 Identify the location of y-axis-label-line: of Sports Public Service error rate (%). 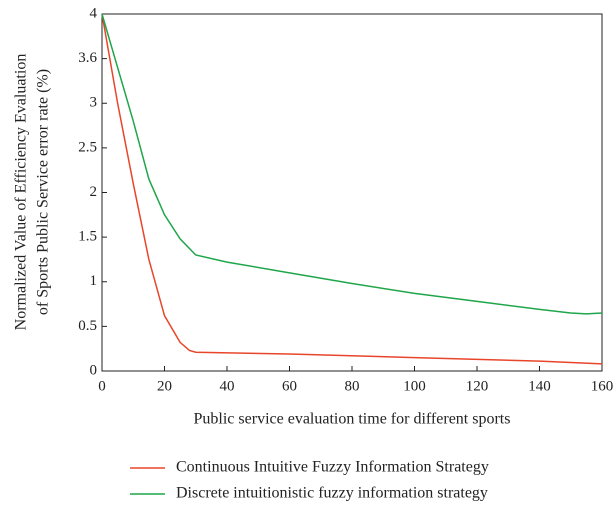
(43, 192).